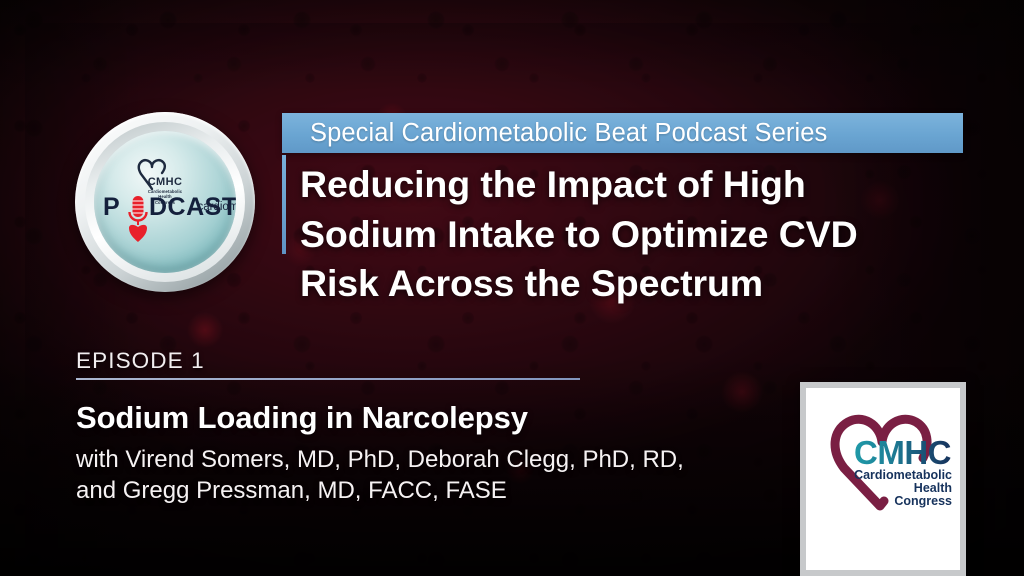  What do you see at coordinates (923, 501) in the screenshot?
I see `cmhc-tagline-3: Congress` at bounding box center [923, 501].